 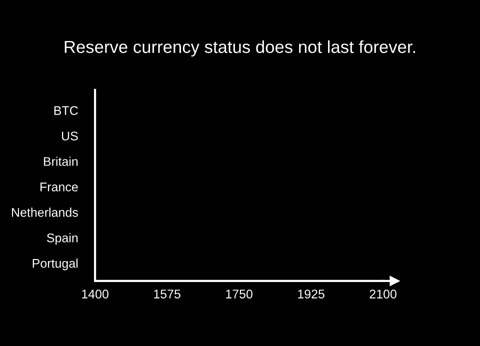 I want to click on y-tick-label: US, so click(x=70, y=136).